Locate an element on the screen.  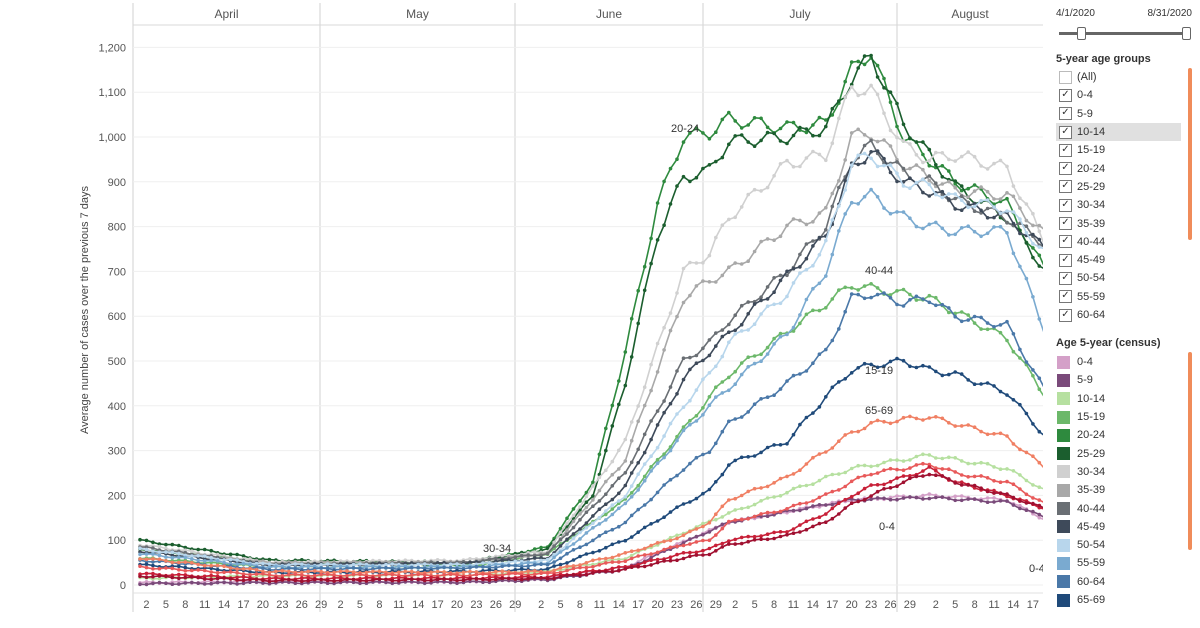
filter-item-label: 30-34 is located at coordinates (1091, 205).